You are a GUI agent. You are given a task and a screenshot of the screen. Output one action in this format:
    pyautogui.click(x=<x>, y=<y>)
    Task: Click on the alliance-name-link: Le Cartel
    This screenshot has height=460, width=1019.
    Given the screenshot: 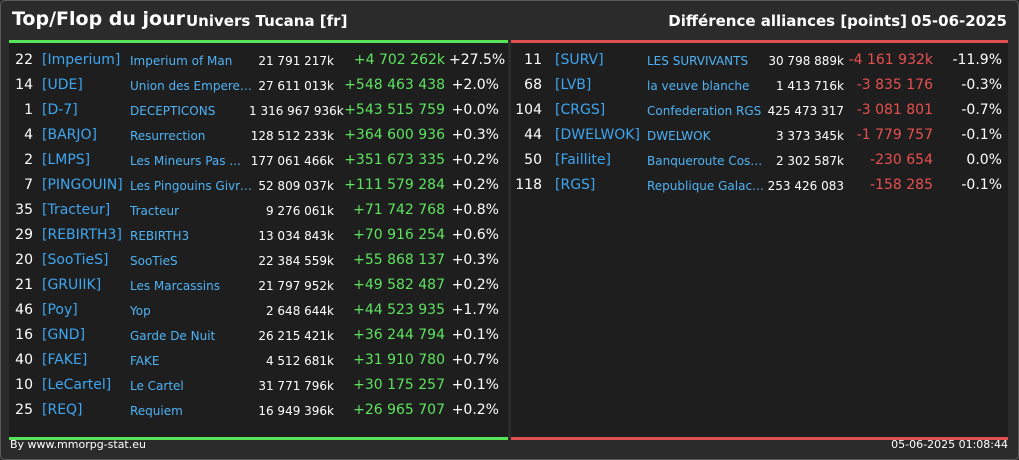 What is the action you would take?
    pyautogui.click(x=157, y=386)
    